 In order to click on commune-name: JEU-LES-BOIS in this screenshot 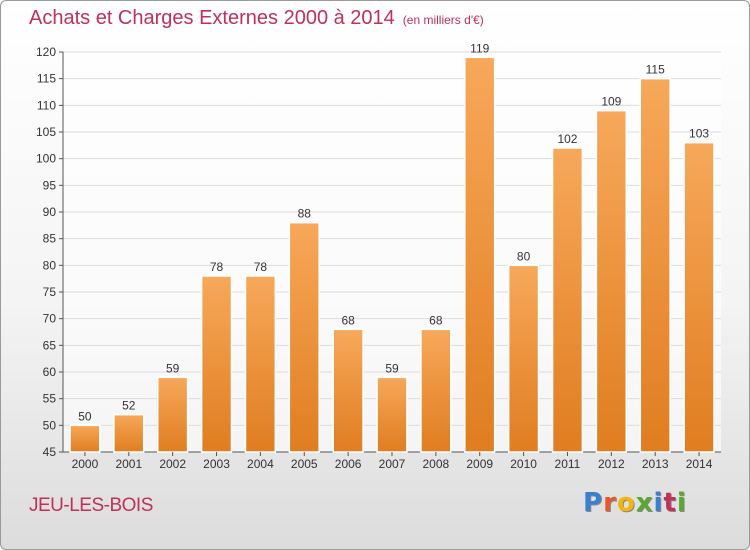, I will do `click(91, 505)`.